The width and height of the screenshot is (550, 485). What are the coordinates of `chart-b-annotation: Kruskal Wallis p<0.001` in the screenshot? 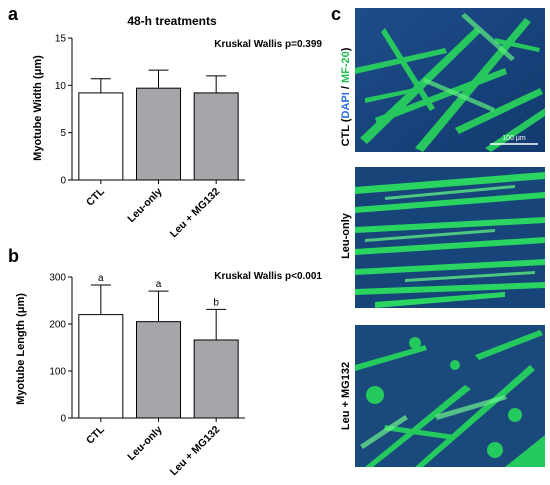 It's located at (268, 276).